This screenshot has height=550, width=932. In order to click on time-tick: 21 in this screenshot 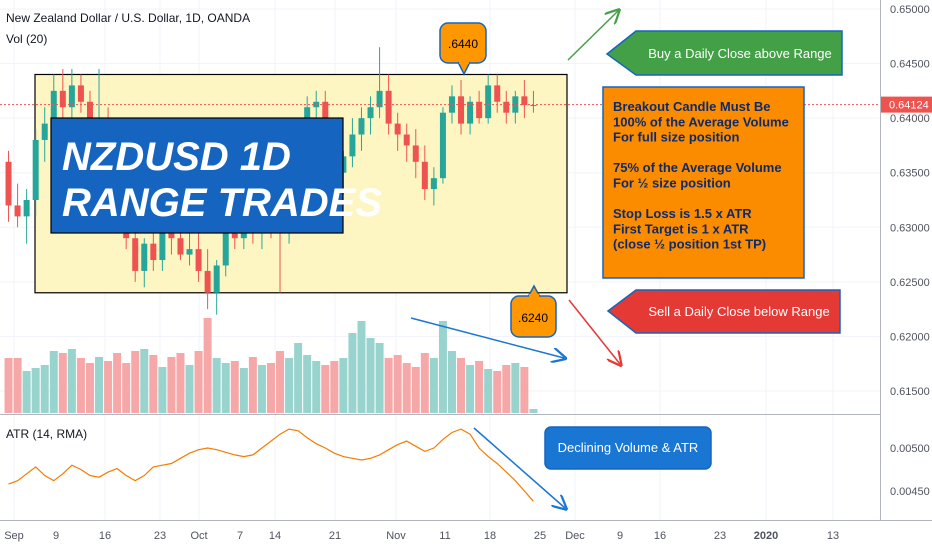, I will do `click(335, 536)`.